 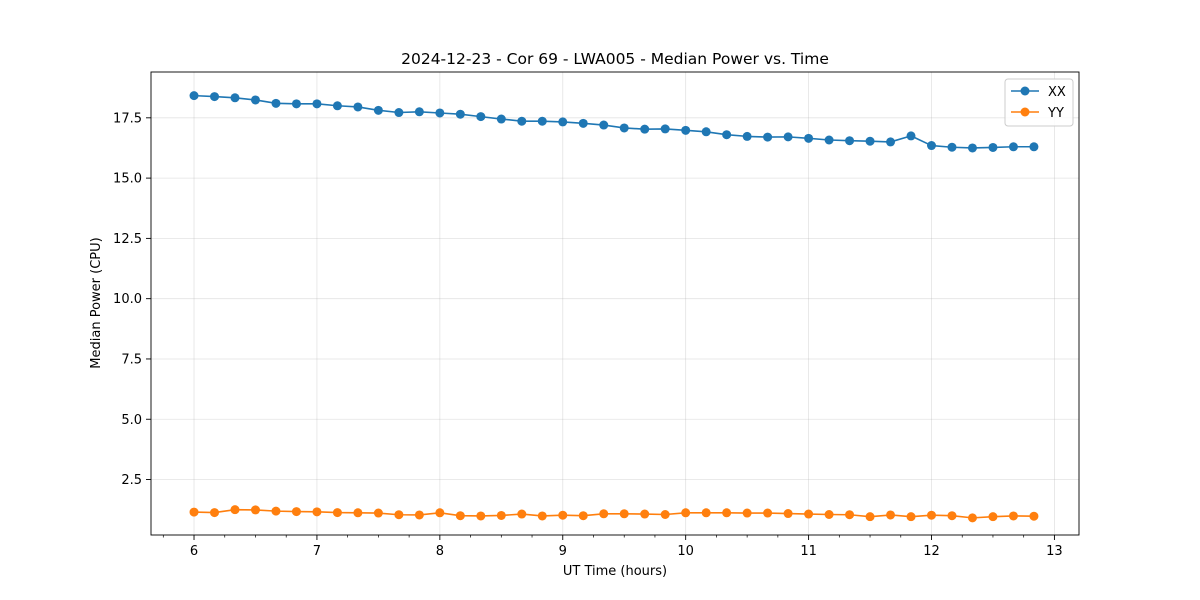 What do you see at coordinates (1025, 91) in the screenshot?
I see `legend-marker-xx` at bounding box center [1025, 91].